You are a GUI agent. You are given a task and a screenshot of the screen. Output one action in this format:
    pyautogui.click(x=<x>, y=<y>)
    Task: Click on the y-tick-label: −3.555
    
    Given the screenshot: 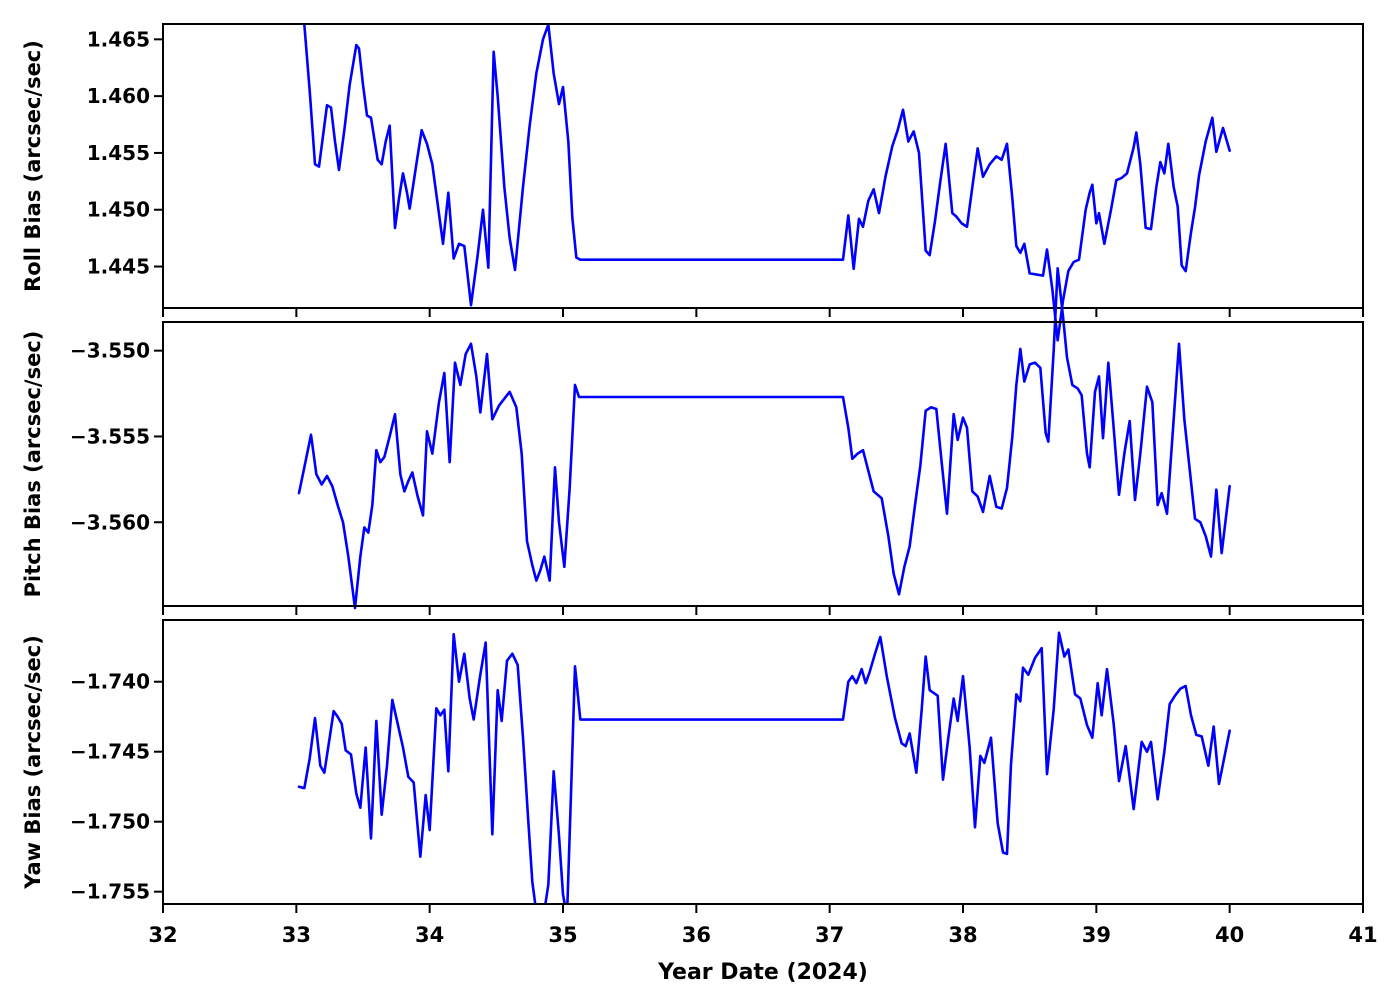 What is the action you would take?
    pyautogui.click(x=110, y=436)
    